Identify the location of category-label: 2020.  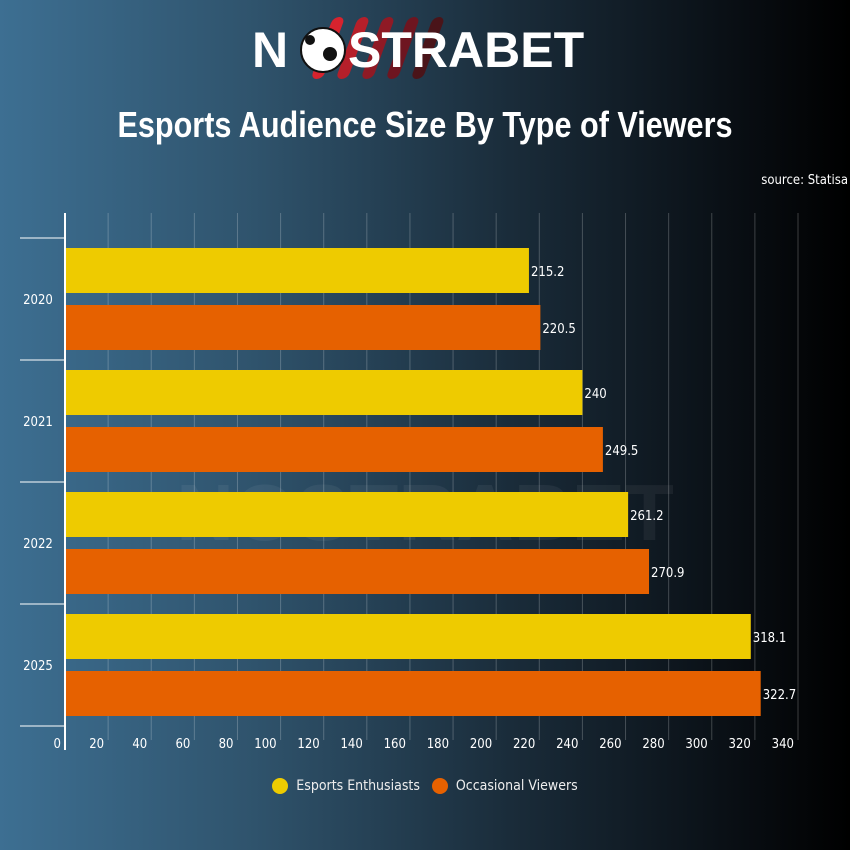
(38, 300).